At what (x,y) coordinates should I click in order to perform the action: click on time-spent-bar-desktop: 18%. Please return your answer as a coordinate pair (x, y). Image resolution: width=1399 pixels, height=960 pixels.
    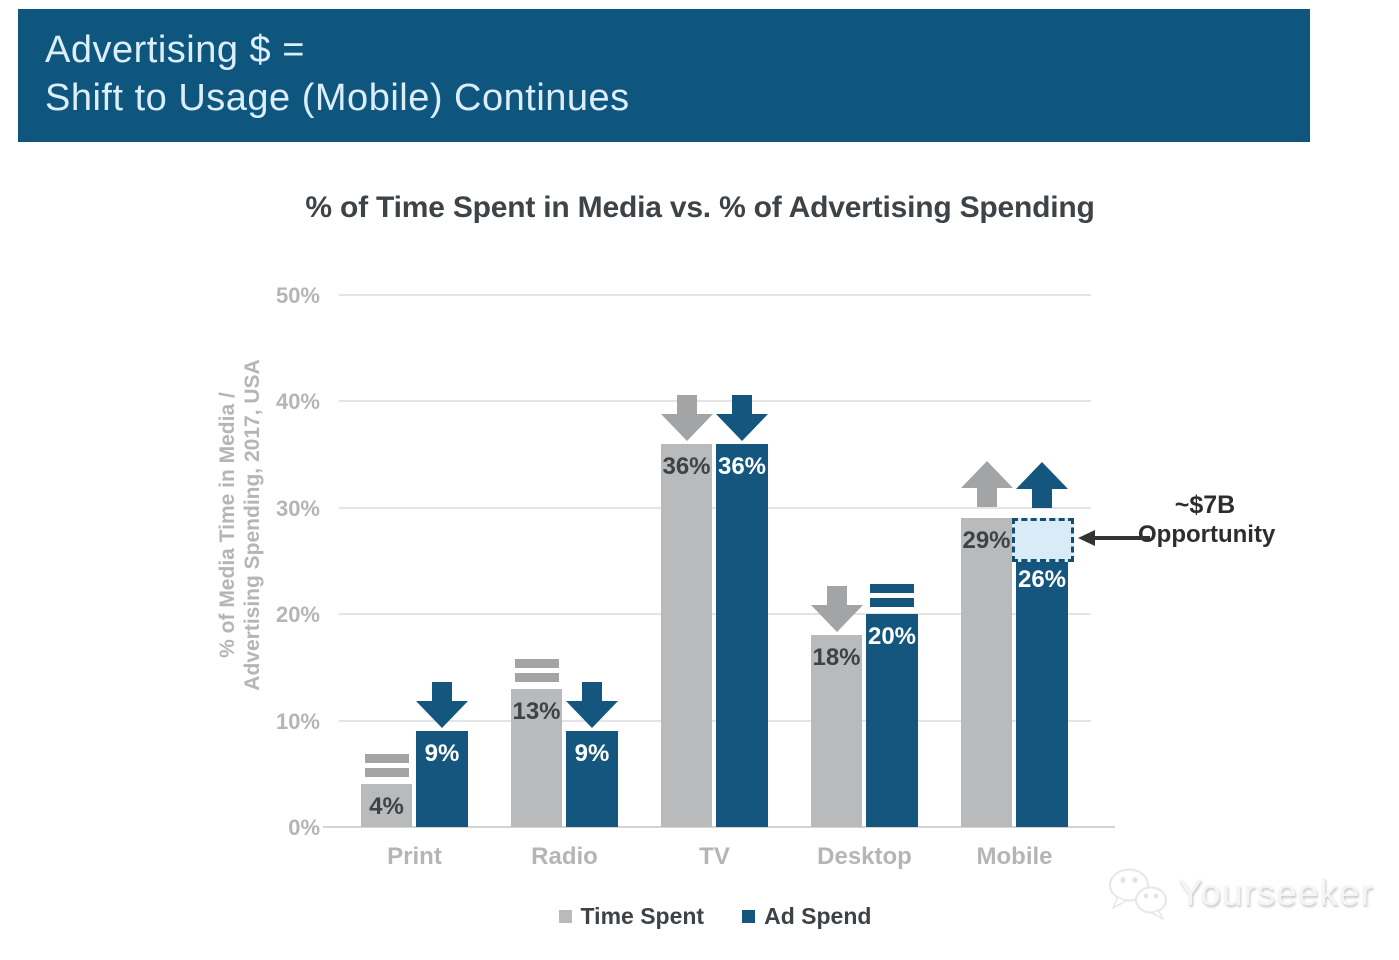
    Looking at the image, I should click on (836, 706).